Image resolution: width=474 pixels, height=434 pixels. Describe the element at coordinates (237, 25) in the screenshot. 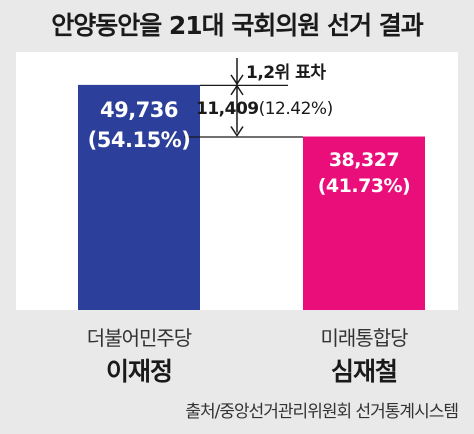

I see `chart-title: 안양동안을 21대 국회의원 선거 결과` at that location.